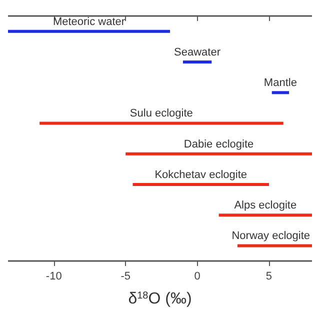 The height and width of the screenshot is (320, 320). Describe the element at coordinates (280, 83) in the screenshot. I see `y-tick-label: Mantle` at that location.